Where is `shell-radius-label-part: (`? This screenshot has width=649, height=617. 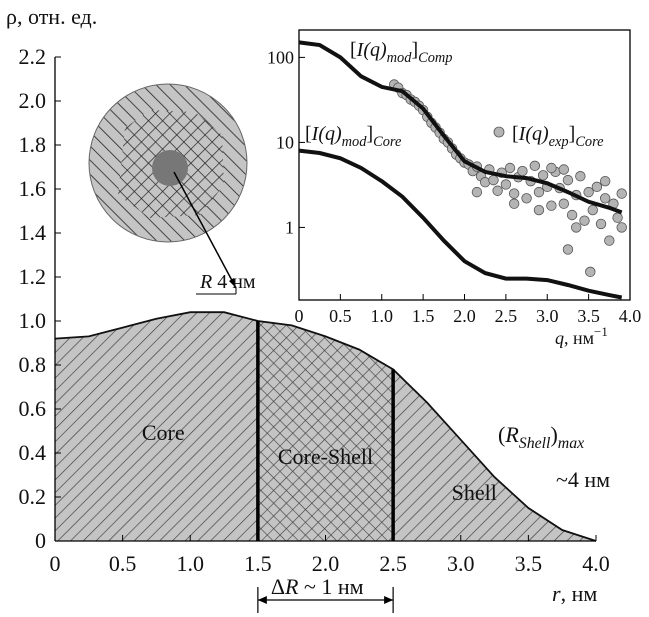 shell-radius-label-part: ( is located at coordinates (501, 434).